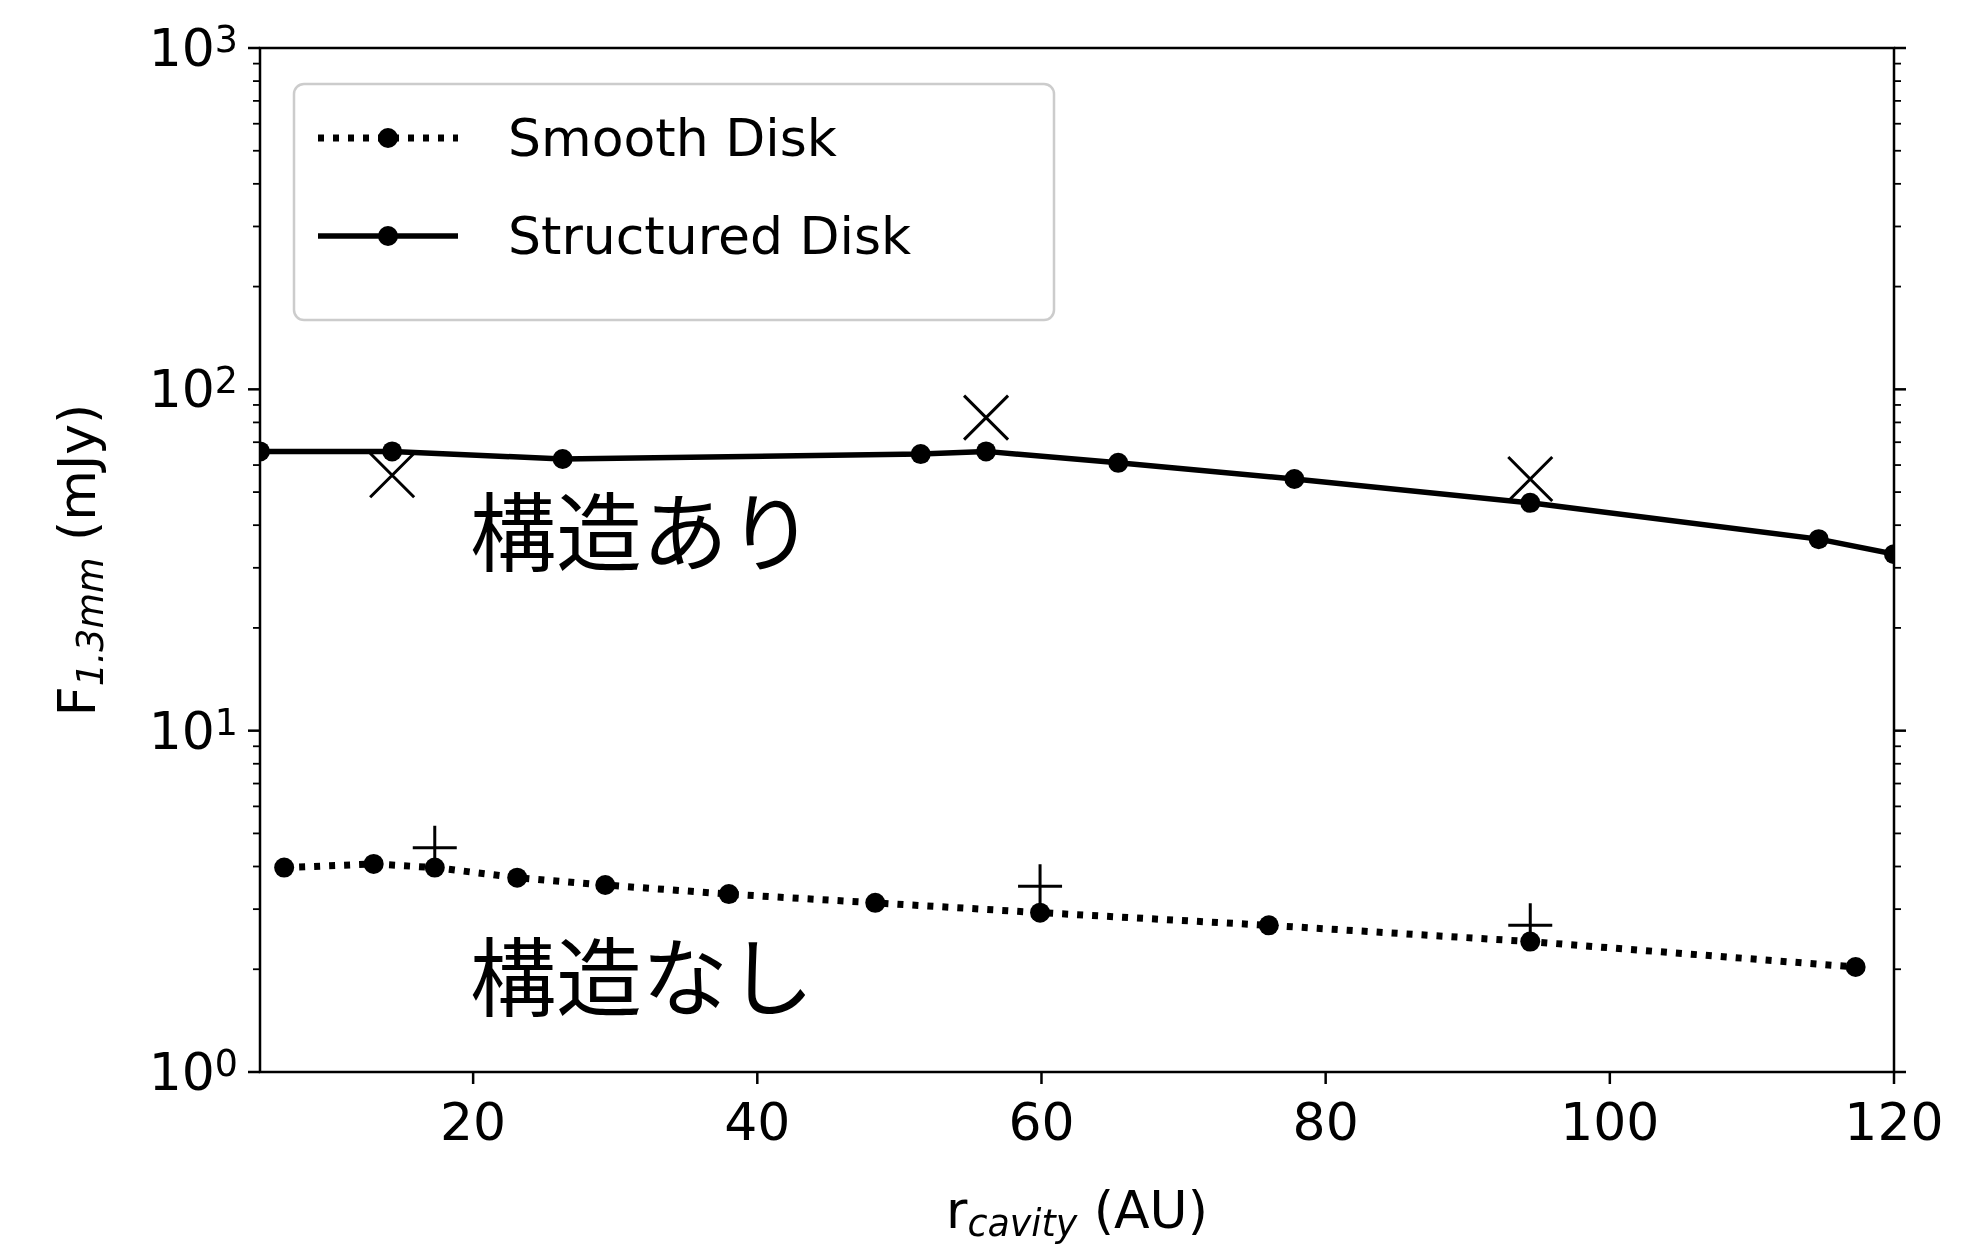 The image size is (1966, 1246). Describe the element at coordinates (642, 972) in the screenshot. I see `annotation: 構造なし` at that location.